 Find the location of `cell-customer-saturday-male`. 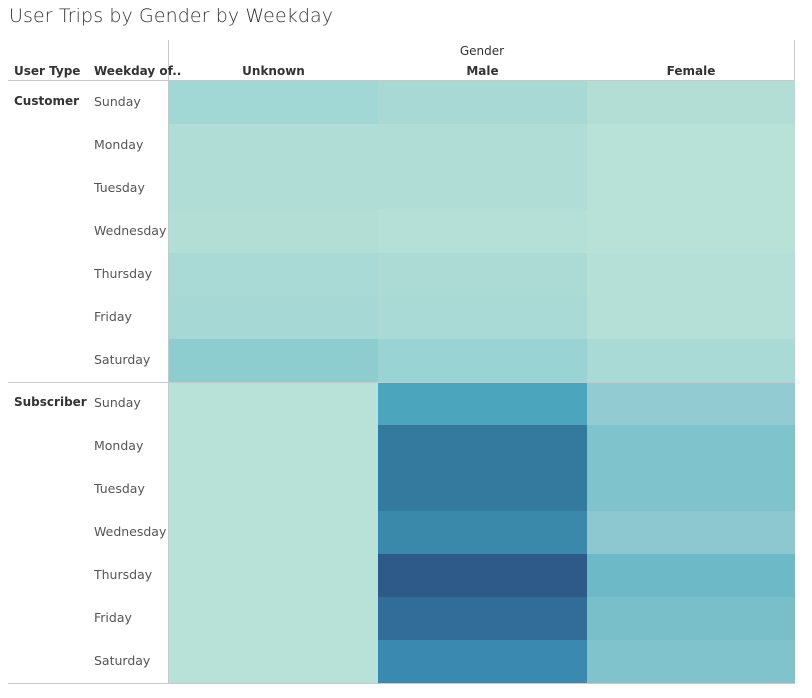

cell-customer-saturday-male is located at coordinates (482, 360).